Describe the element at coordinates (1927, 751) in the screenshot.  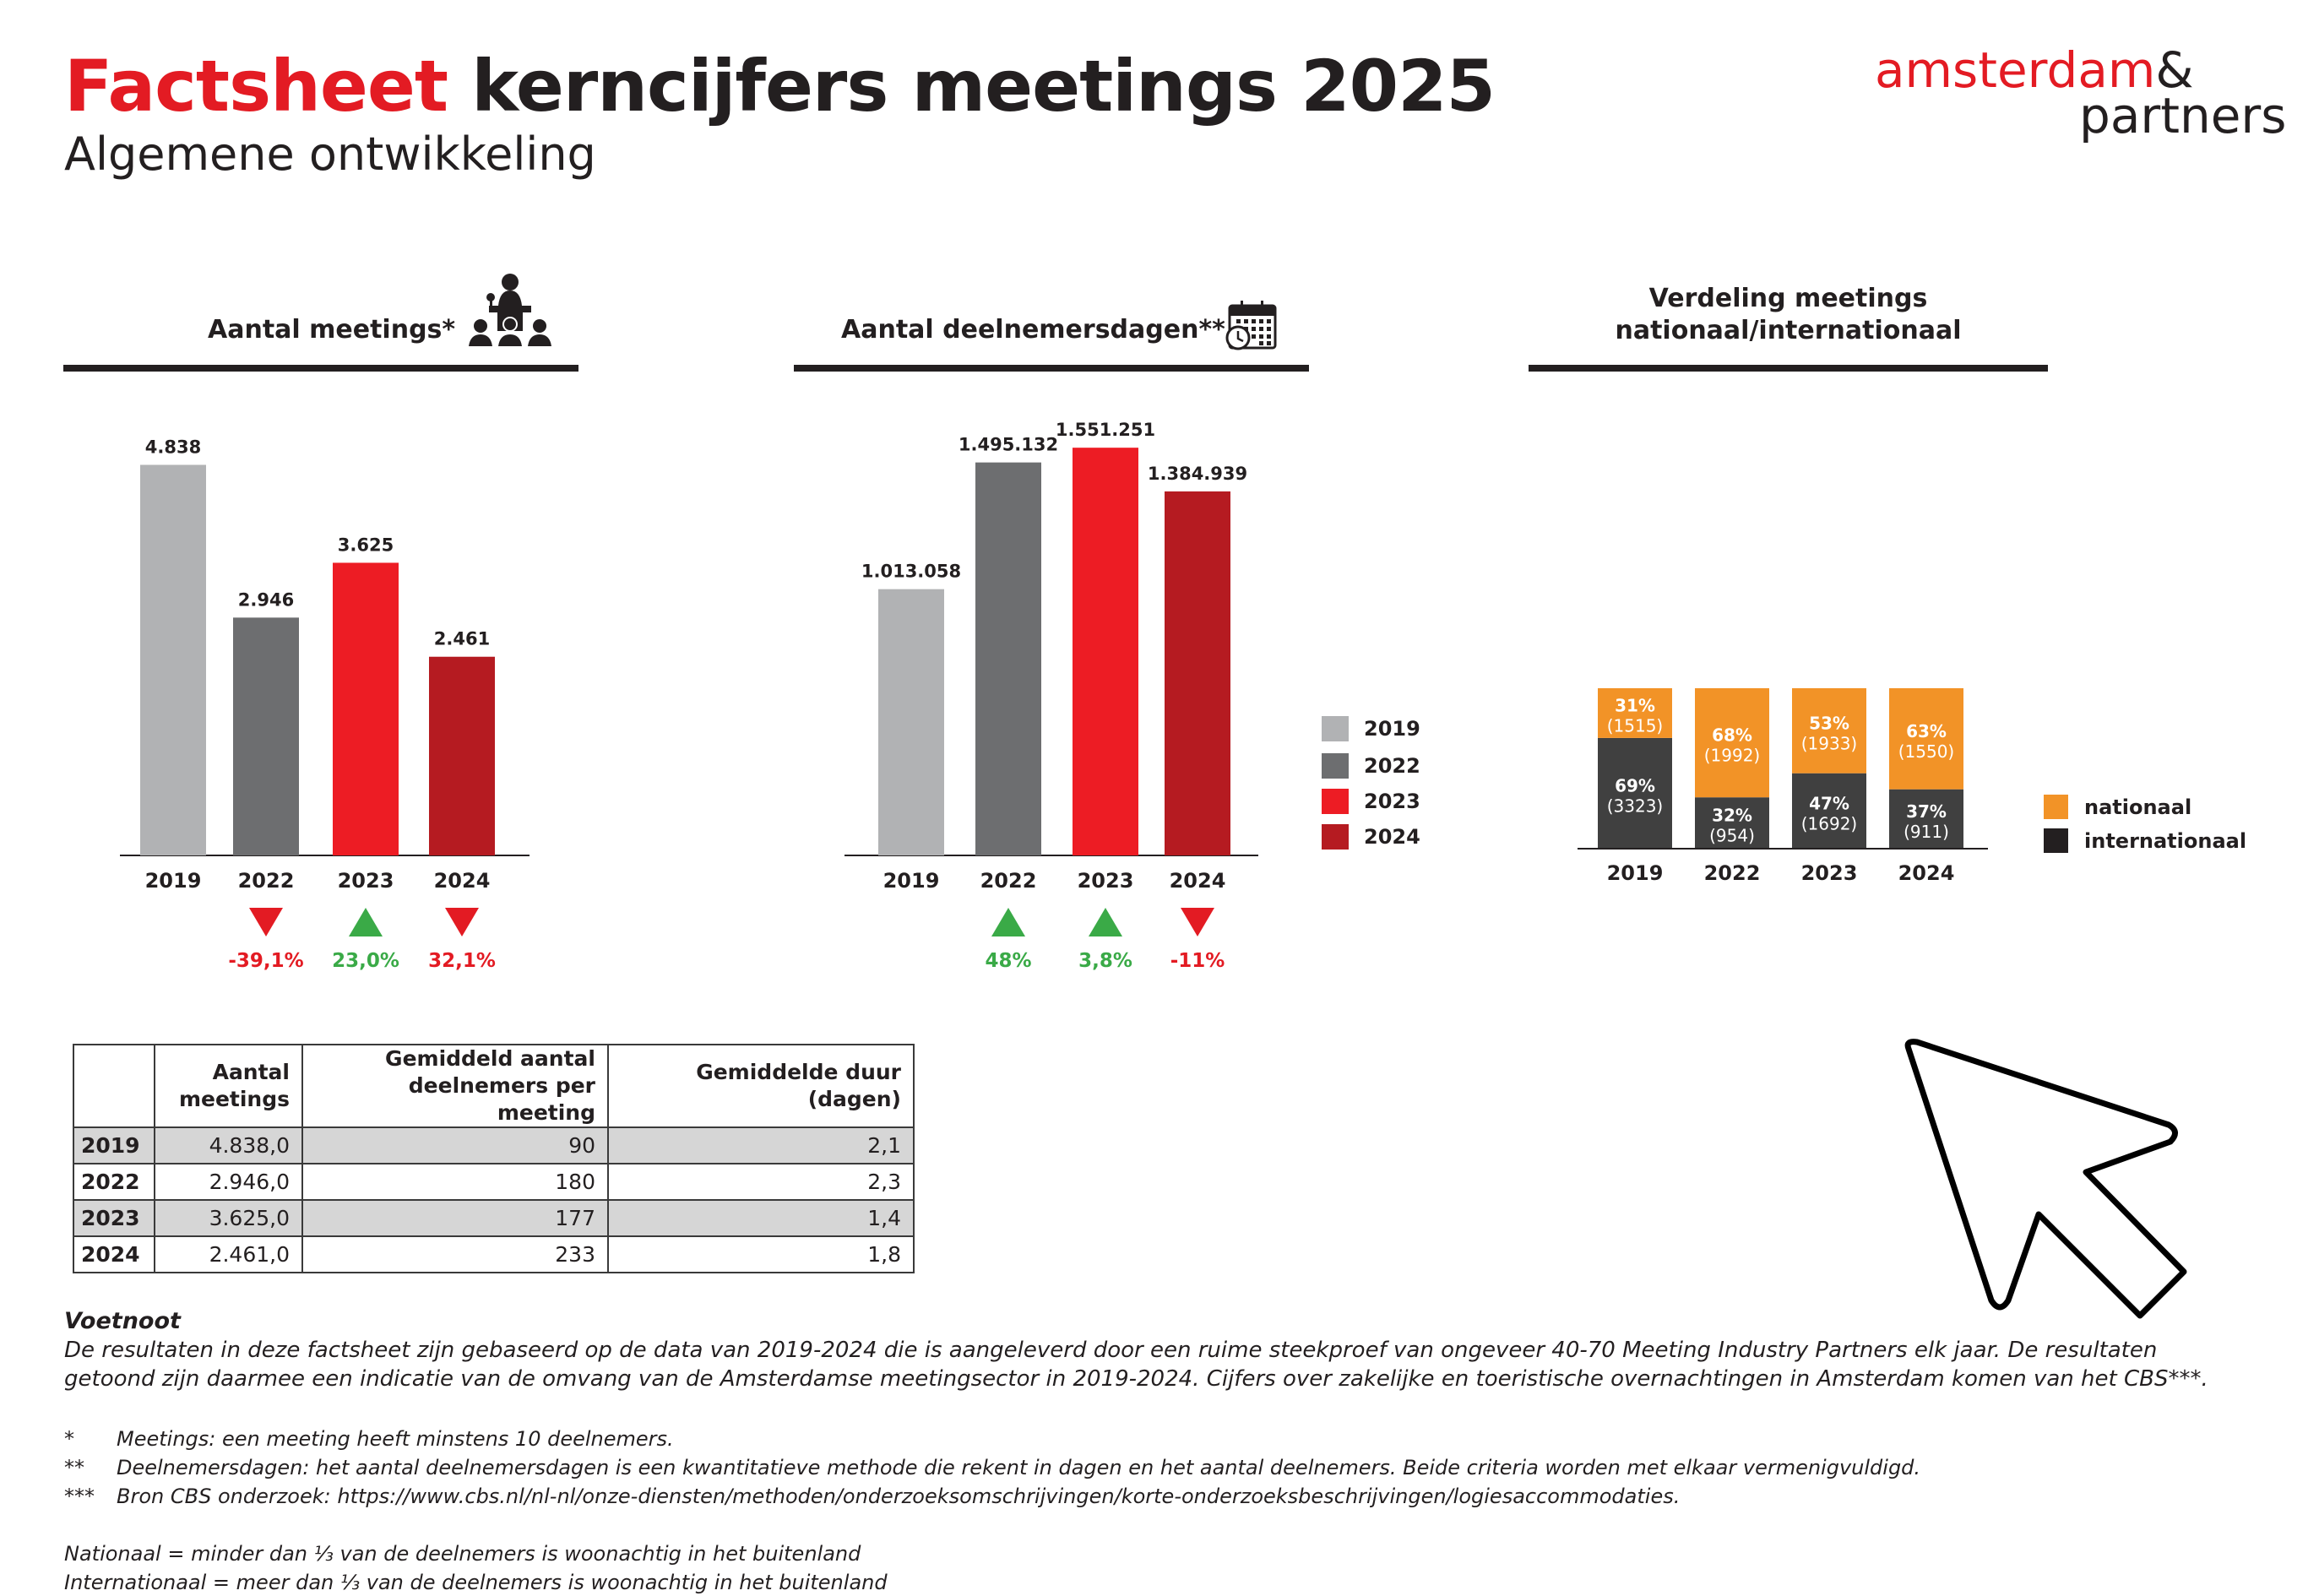
I see `segment-count-label: (1550)` at that location.